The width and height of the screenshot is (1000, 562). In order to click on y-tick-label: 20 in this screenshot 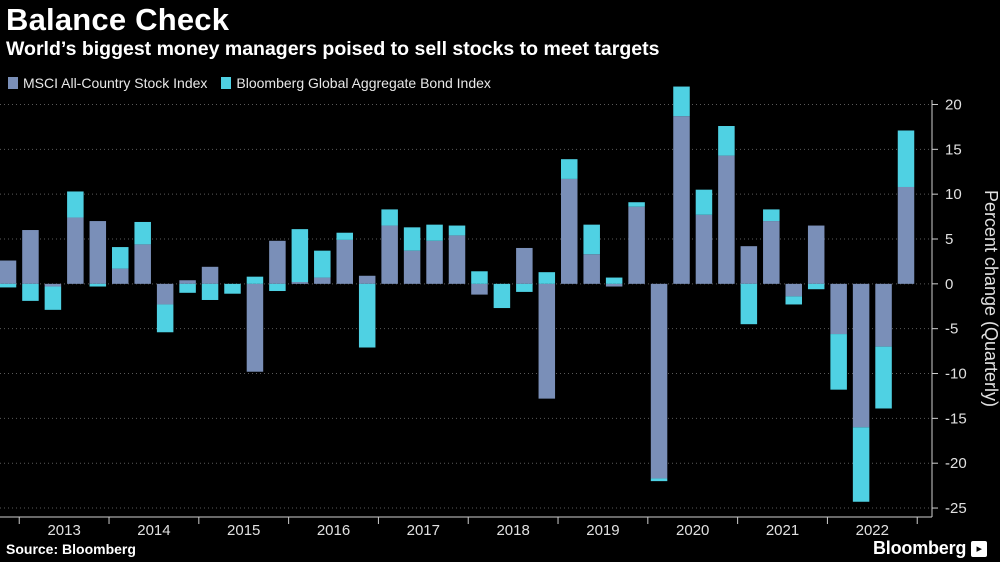, I will do `click(953, 104)`.